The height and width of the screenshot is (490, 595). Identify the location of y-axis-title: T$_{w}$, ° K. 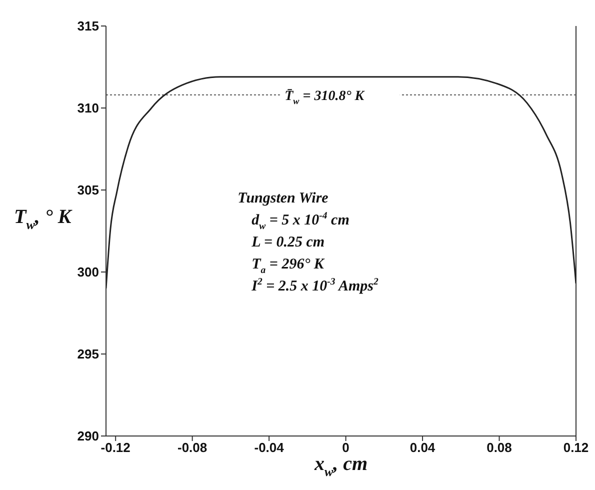
(43, 219).